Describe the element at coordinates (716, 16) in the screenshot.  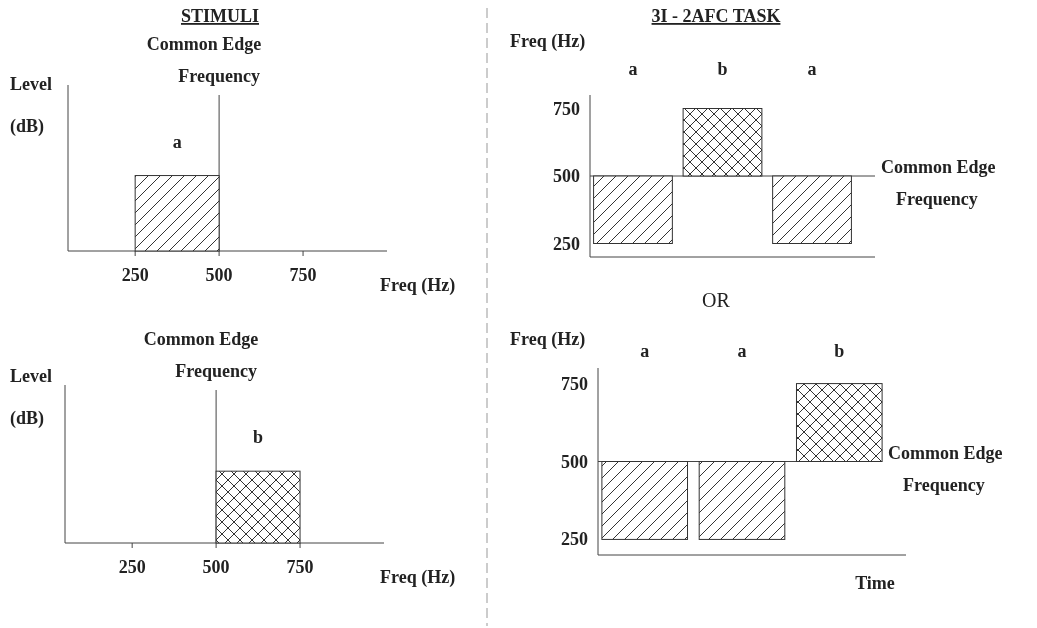
I see `chart-title: 3I - 2AFC TASK` at that location.